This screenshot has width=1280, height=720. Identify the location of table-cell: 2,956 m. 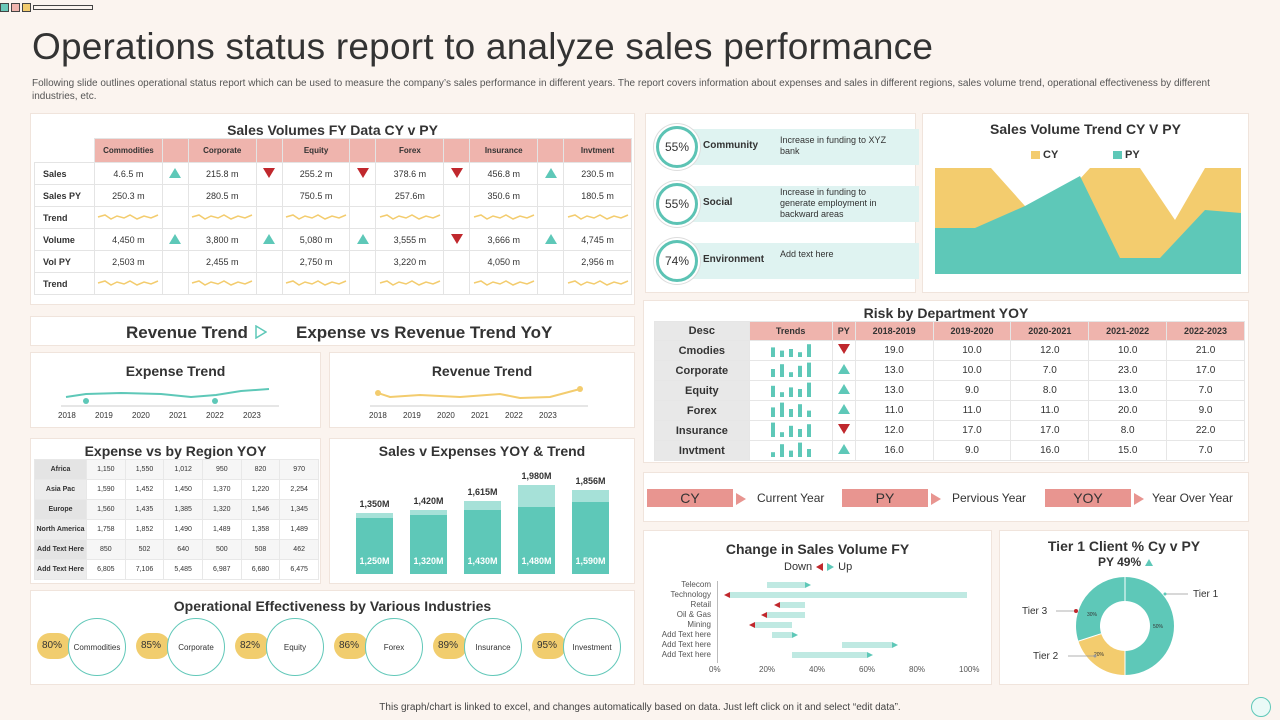
(597, 261).